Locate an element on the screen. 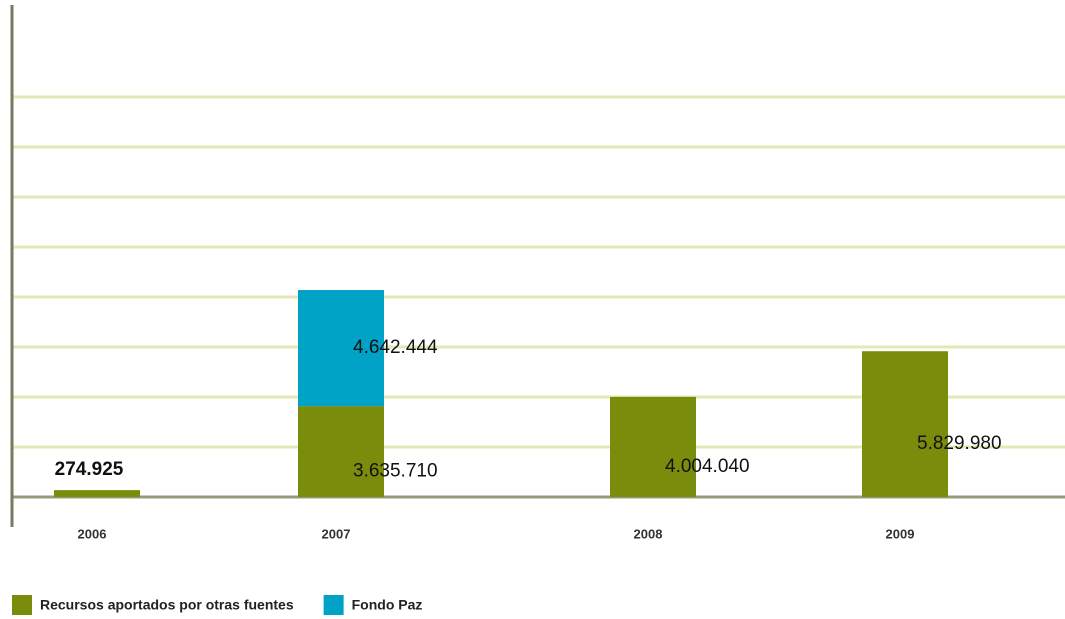  x-tick-label: 2007 is located at coordinates (336, 533).